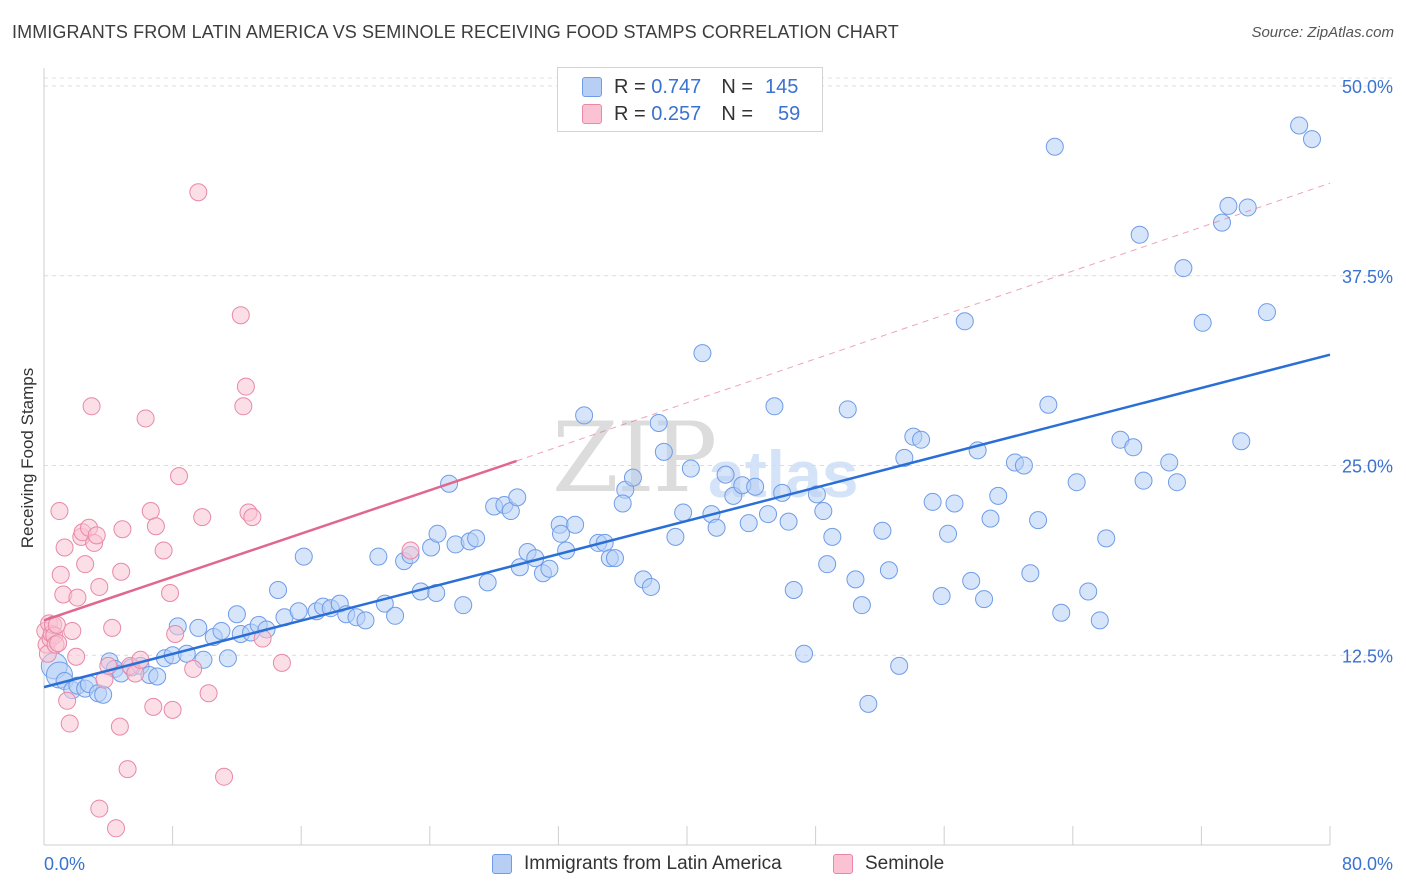 This screenshot has height=892, width=1406. What do you see at coordinates (1367, 467) in the screenshot?
I see `y-tick-label: 25.0%` at bounding box center [1367, 467].